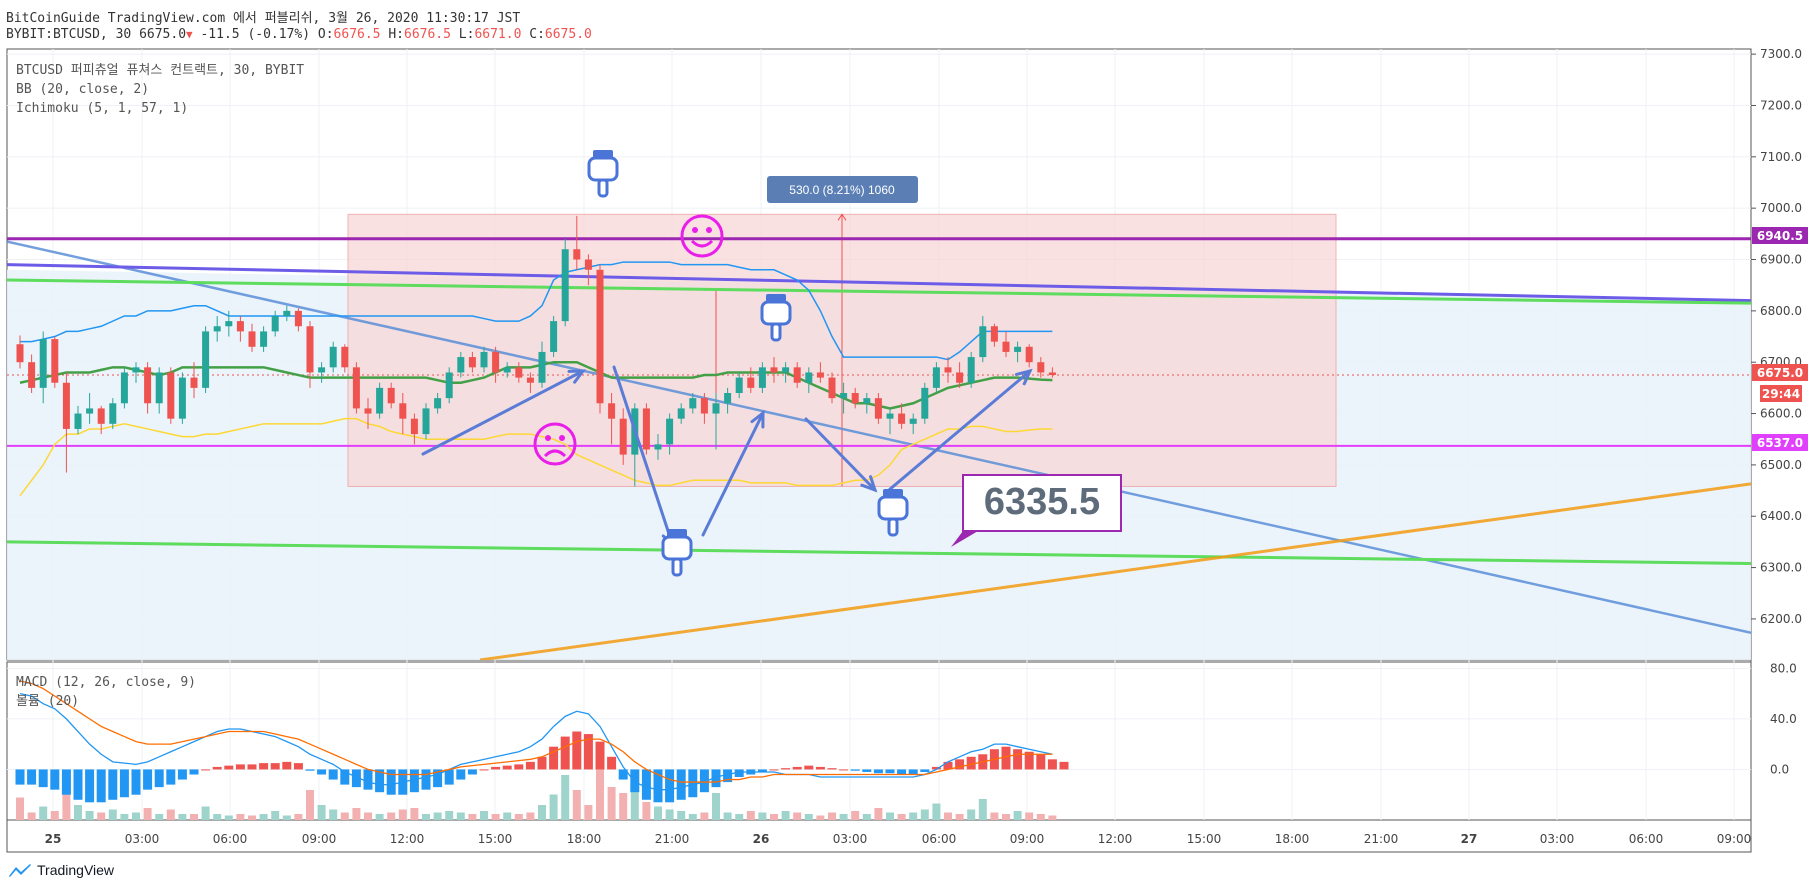  What do you see at coordinates (842, 217) in the screenshot?
I see `measure-arrowhead` at bounding box center [842, 217].